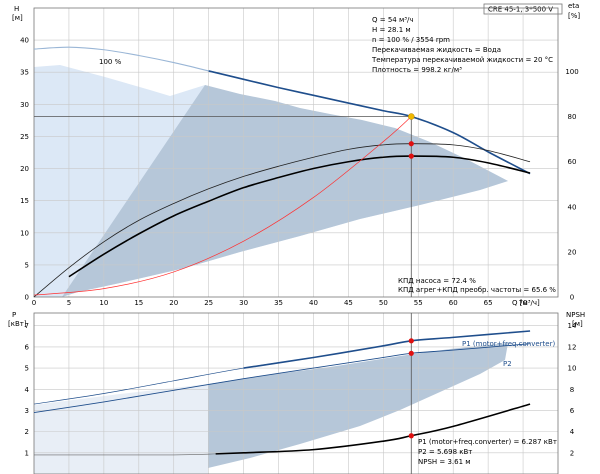  What do you see at coordinates (27, 369) in the screenshot?
I see `bottom-y-left-tick-label: 5` at bounding box center [27, 369].